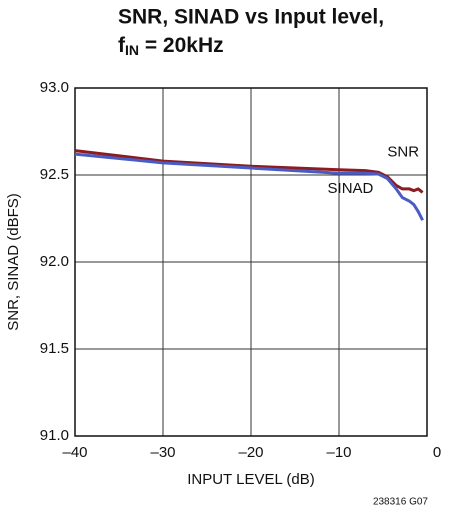 Image resolution: width=458 pixels, height=513 pixels. I want to click on y-axis-label: SNR, SINAD (dBFS), so click(13, 262).